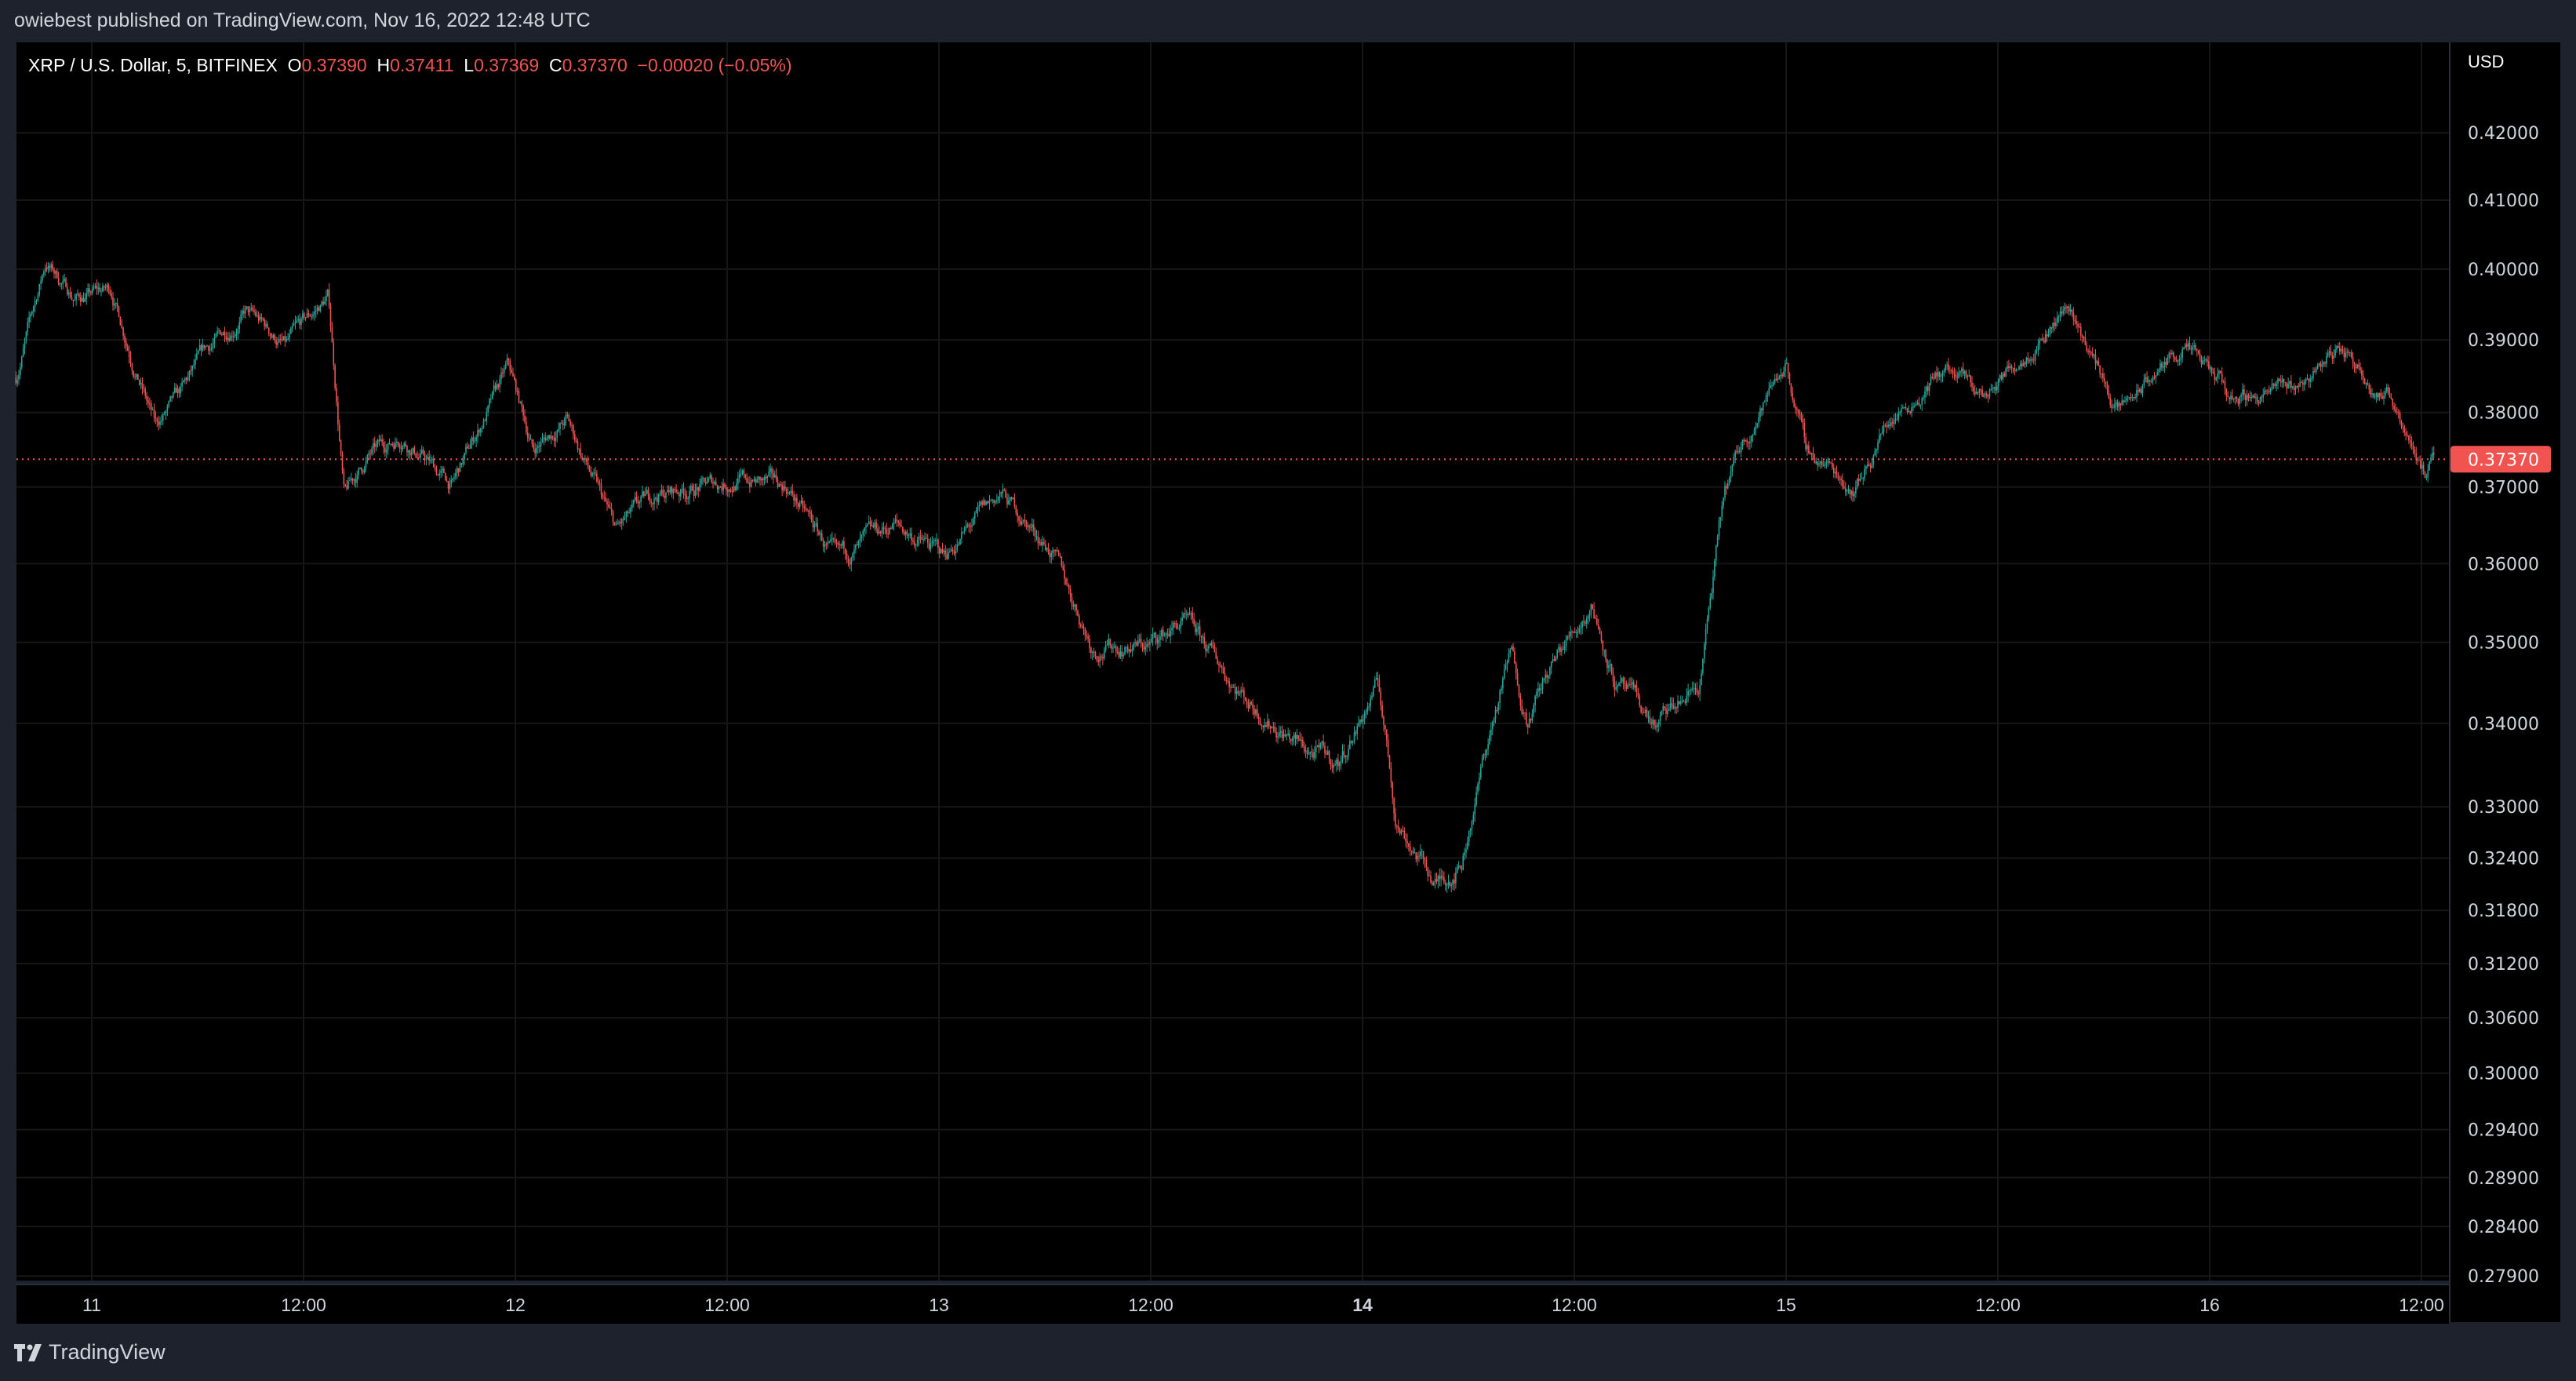 This screenshot has height=1381, width=2576. Describe the element at coordinates (28, 1352) in the screenshot. I see `tradingview-logo-icon` at that location.